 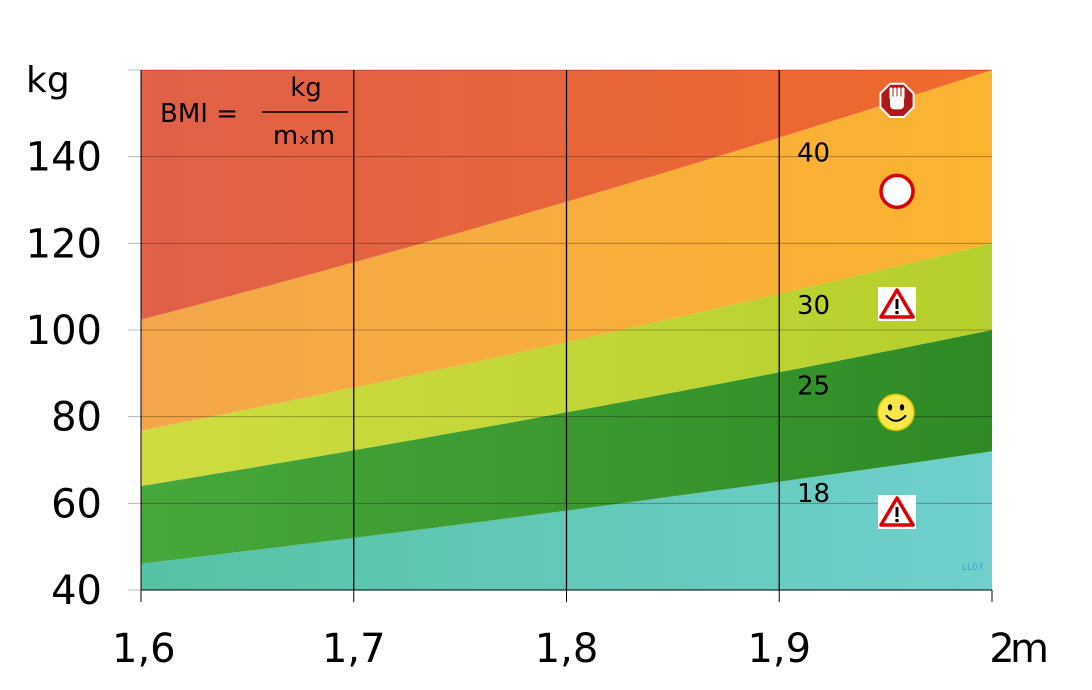 What do you see at coordinates (897, 100) in the screenshot?
I see `stop-hand-icon` at bounding box center [897, 100].